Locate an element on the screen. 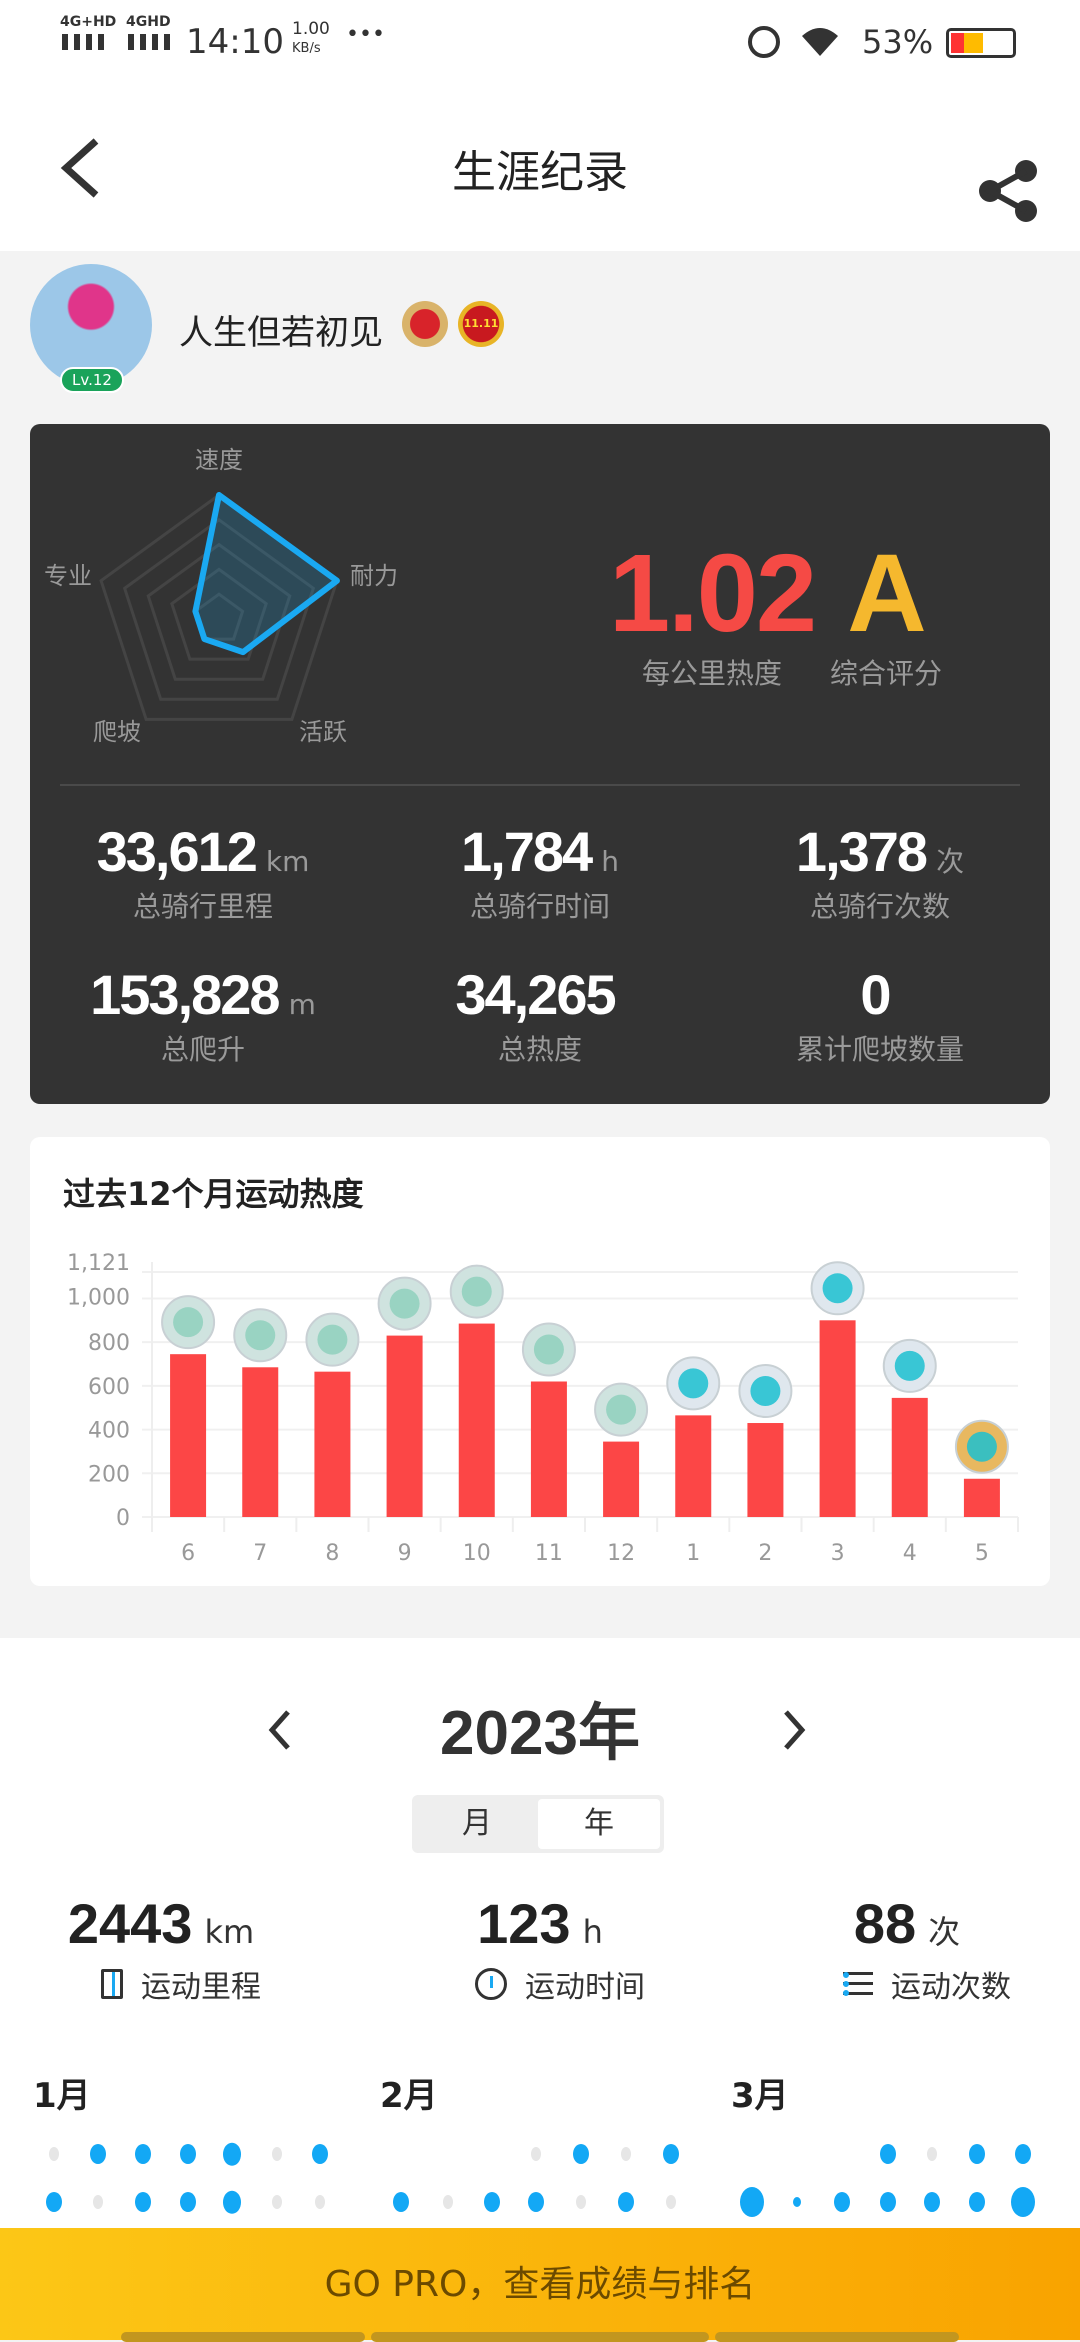 The image size is (1080, 2342). tab-year: 年 is located at coordinates (599, 1824).